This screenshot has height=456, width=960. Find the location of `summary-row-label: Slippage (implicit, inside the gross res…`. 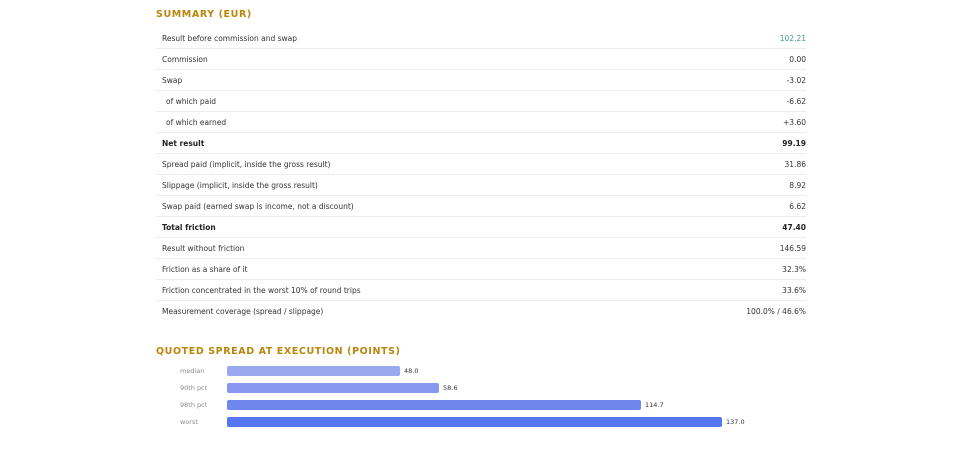

summary-row-label: Slippage (implicit, inside the gross res… is located at coordinates (408, 185).